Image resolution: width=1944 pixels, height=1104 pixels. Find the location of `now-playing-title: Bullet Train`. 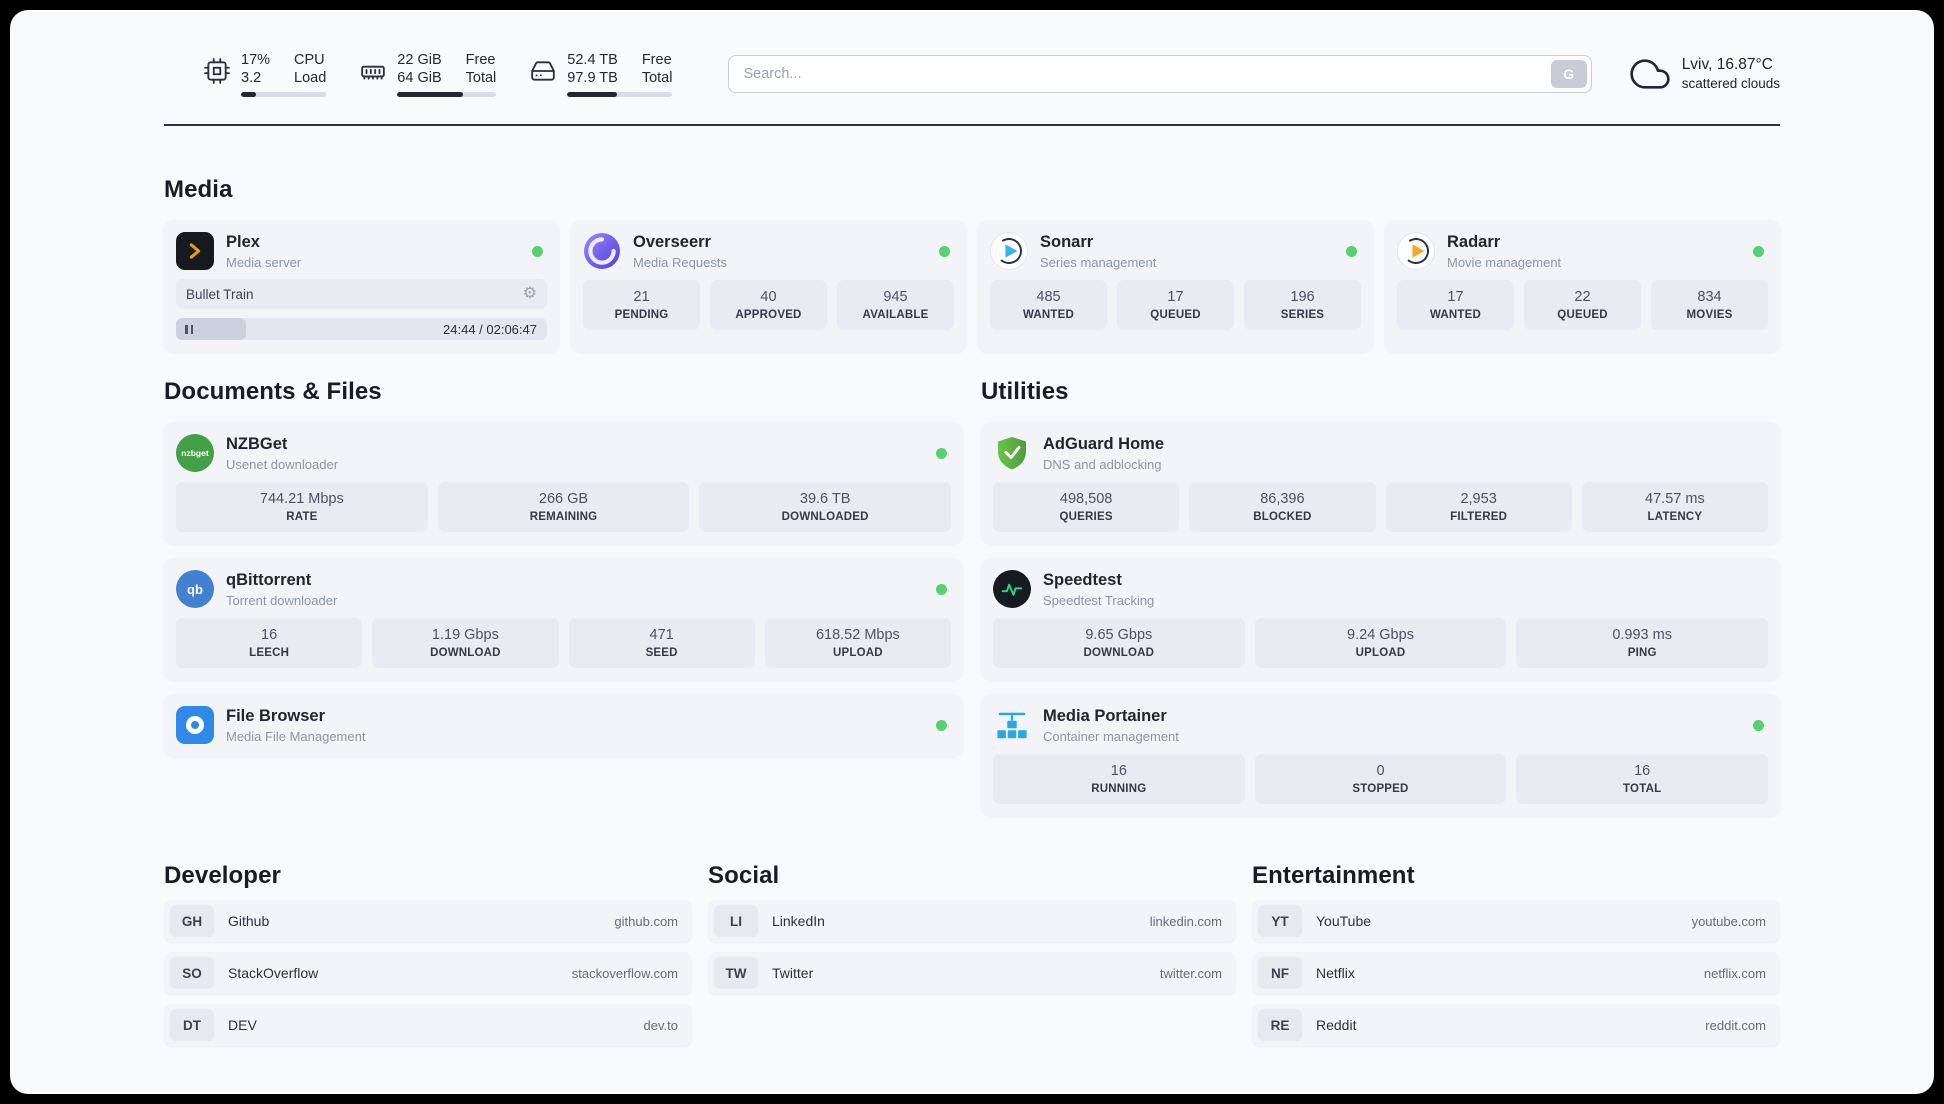

now-playing-title: Bullet Train is located at coordinates (220, 294).